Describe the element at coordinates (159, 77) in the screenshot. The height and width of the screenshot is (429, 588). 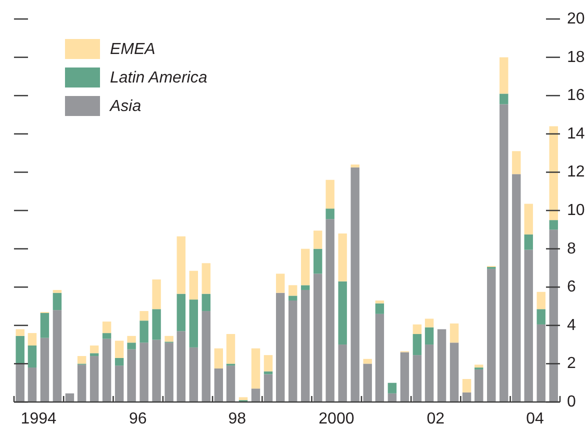
I see `legend-label: Latin America` at that location.